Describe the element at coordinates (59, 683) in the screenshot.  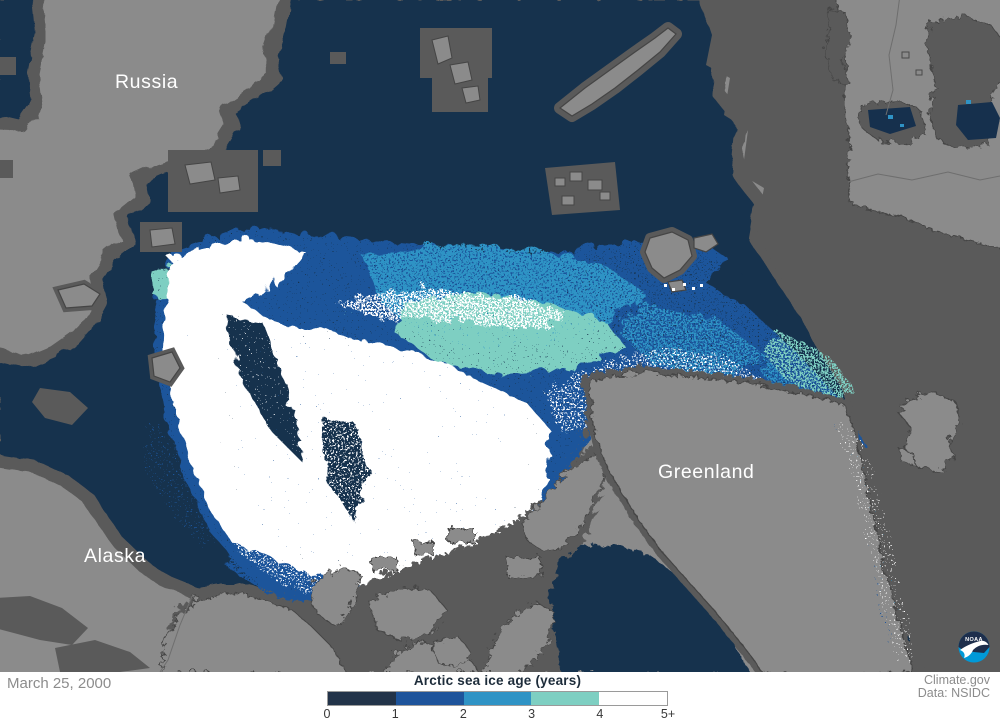
I see `date-label: March 25, 2000` at that location.